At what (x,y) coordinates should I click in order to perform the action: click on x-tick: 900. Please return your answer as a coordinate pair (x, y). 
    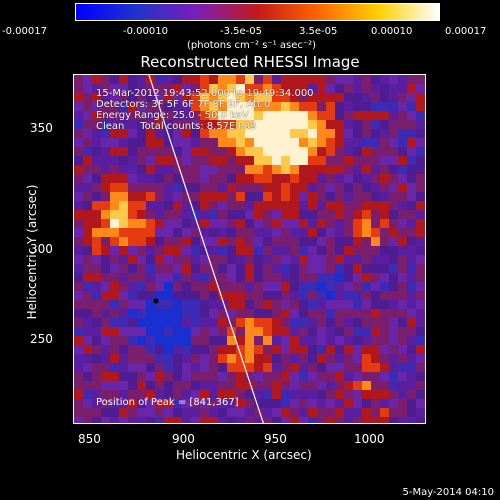
    Looking at the image, I should click on (183, 439).